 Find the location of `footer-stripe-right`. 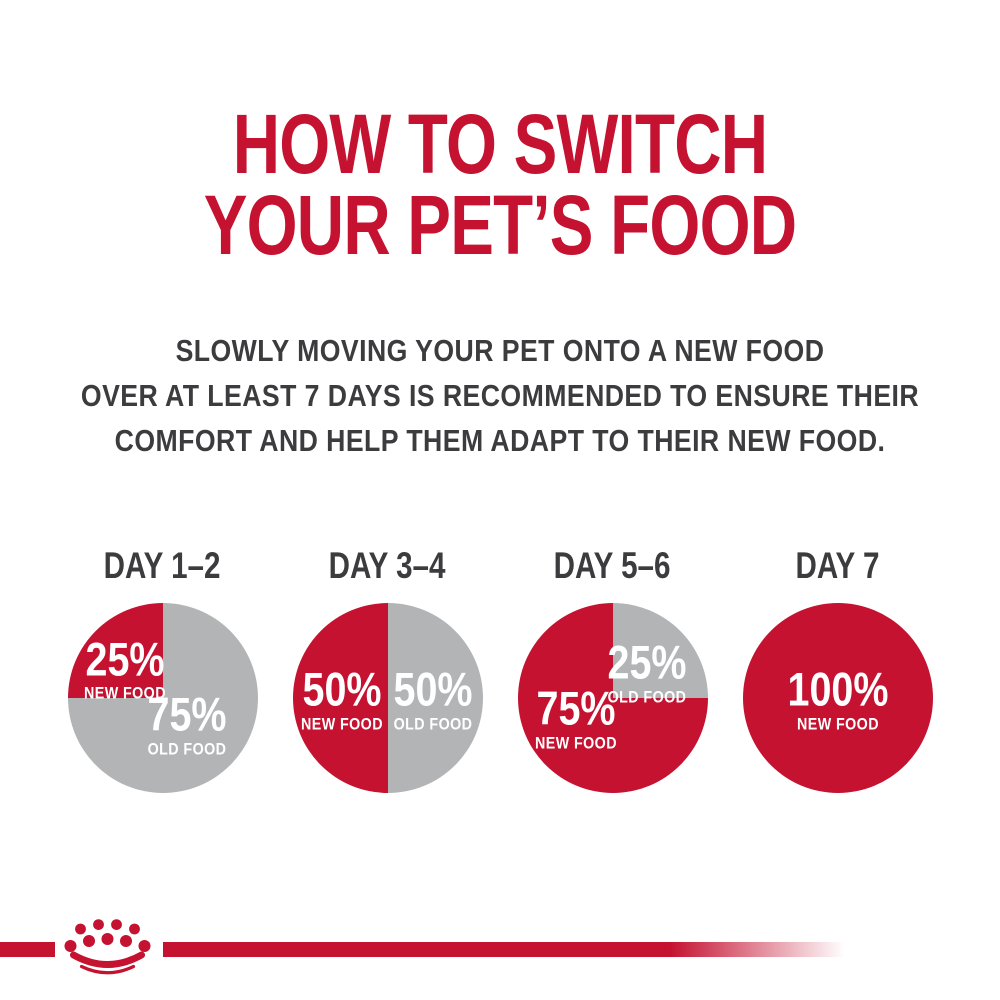

footer-stripe-right is located at coordinates (504, 949).